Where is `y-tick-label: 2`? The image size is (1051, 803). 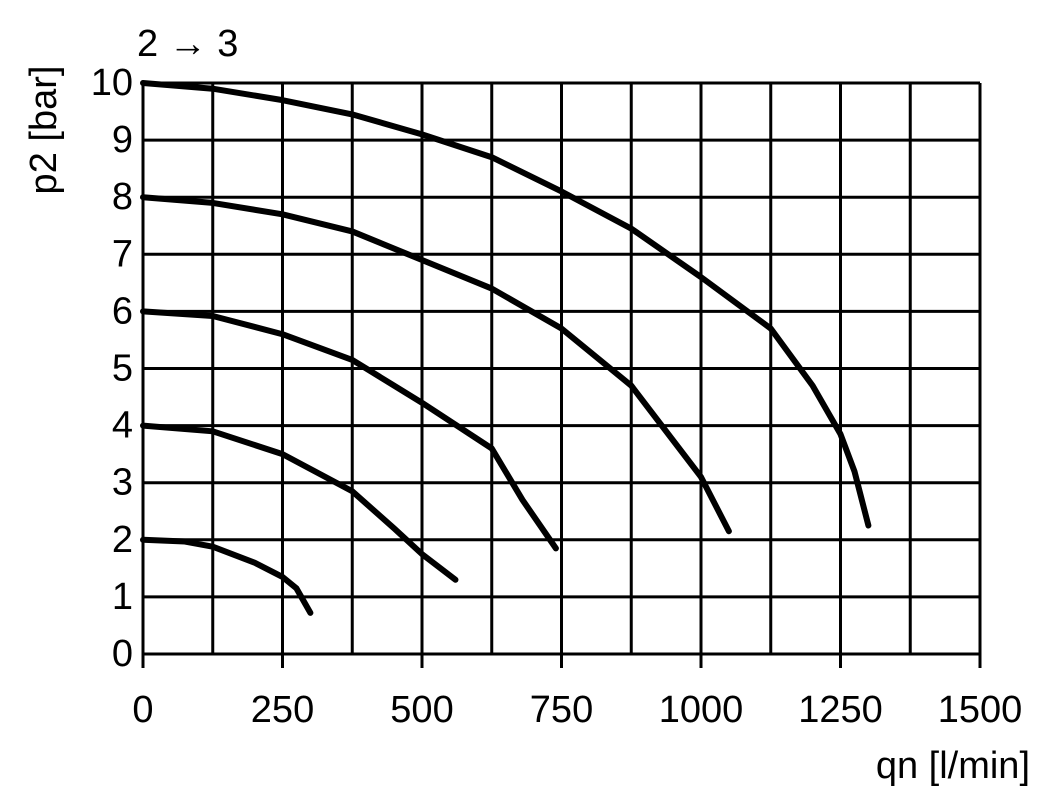
y-tick-label: 2 is located at coordinates (122, 540).